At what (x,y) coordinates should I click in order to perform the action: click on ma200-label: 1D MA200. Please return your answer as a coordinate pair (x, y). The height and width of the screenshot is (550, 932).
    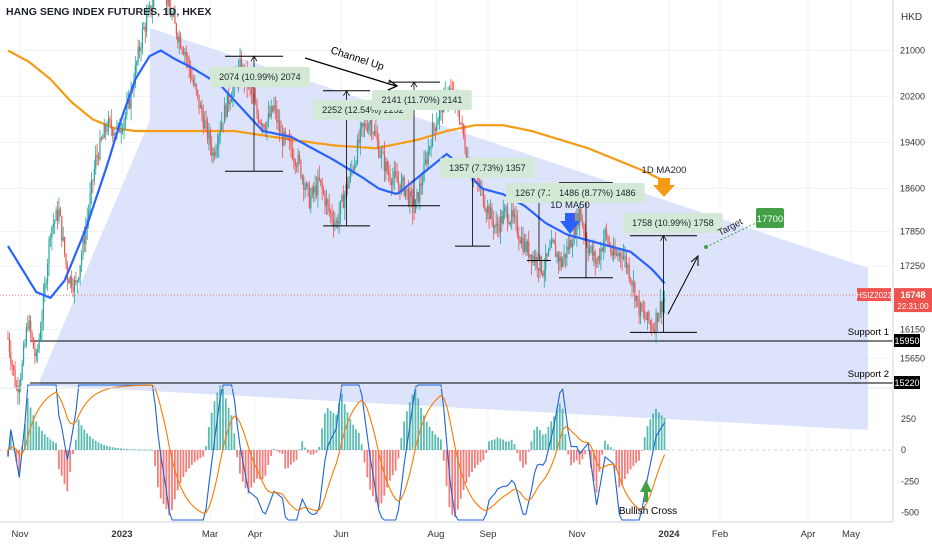
    Looking at the image, I should click on (664, 170).